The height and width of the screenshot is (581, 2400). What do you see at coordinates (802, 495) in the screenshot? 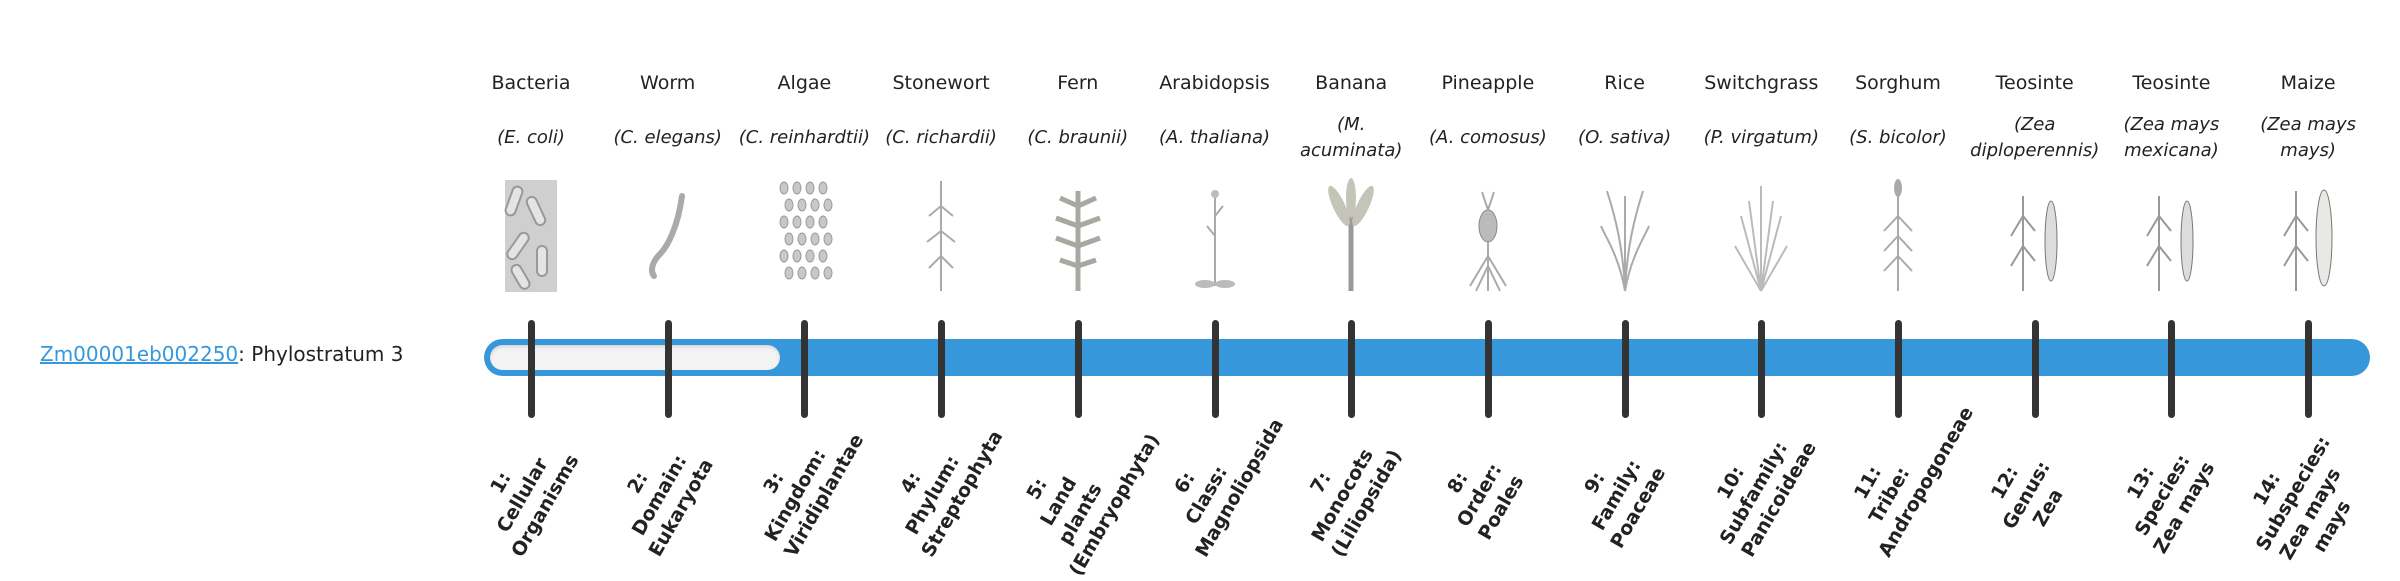
I see `stratum-label: 3: Kingdom: Viridiplantae` at bounding box center [802, 495].